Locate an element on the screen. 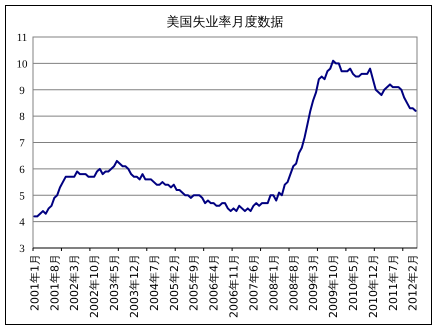 The height and width of the screenshot is (335, 437). x-tick-label: 2006年4月 is located at coordinates (214, 282).